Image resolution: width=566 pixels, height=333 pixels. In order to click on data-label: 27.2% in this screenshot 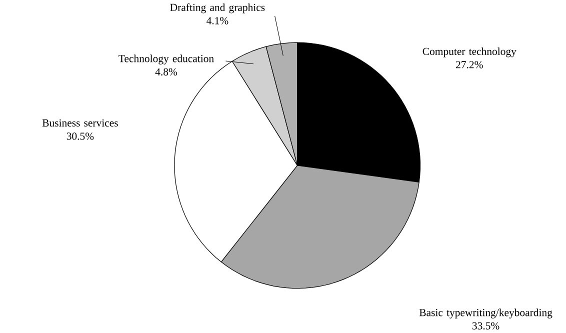, I will do `click(469, 64)`.